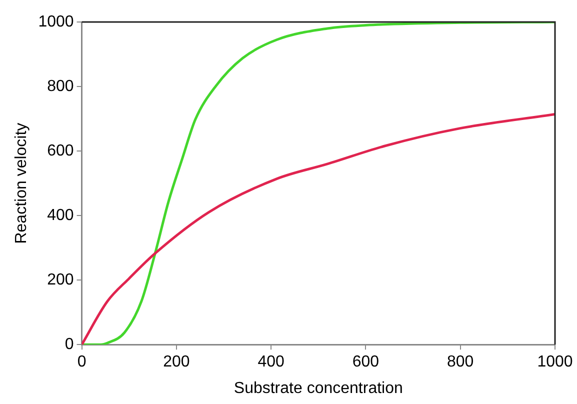 This screenshot has width=577, height=404. What do you see at coordinates (460, 362) in the screenshot?
I see `x-tick-label: 800` at bounding box center [460, 362].